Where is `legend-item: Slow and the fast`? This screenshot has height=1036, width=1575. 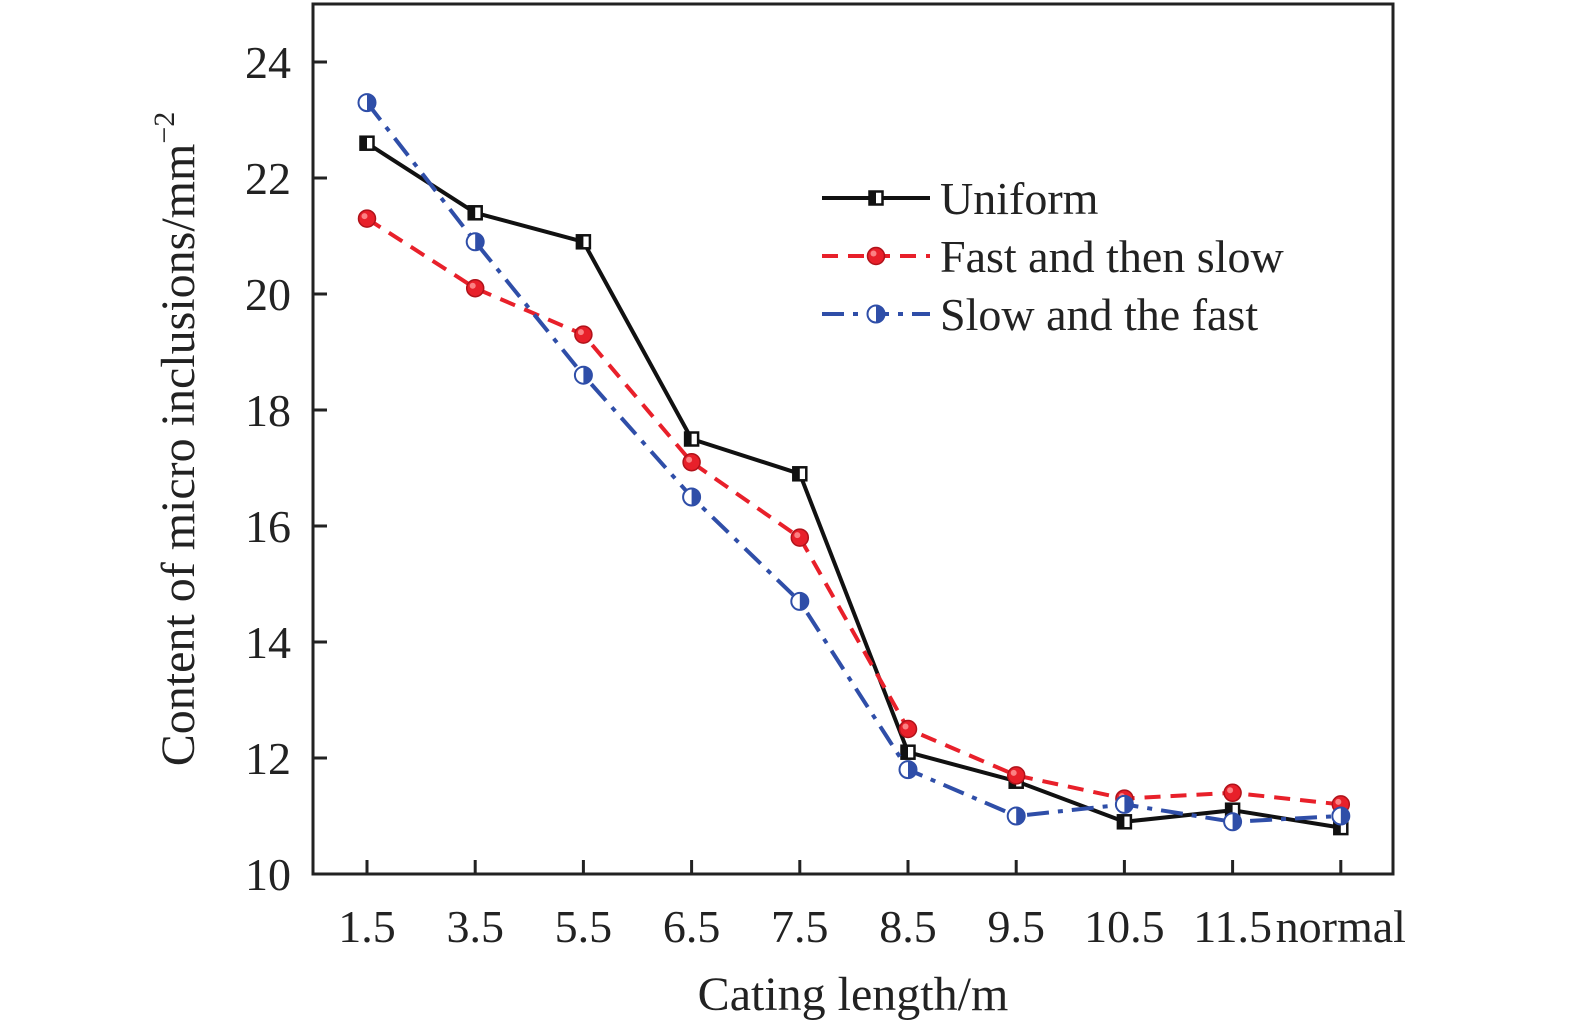 legend-item: Slow and the fast is located at coordinates (1040, 314).